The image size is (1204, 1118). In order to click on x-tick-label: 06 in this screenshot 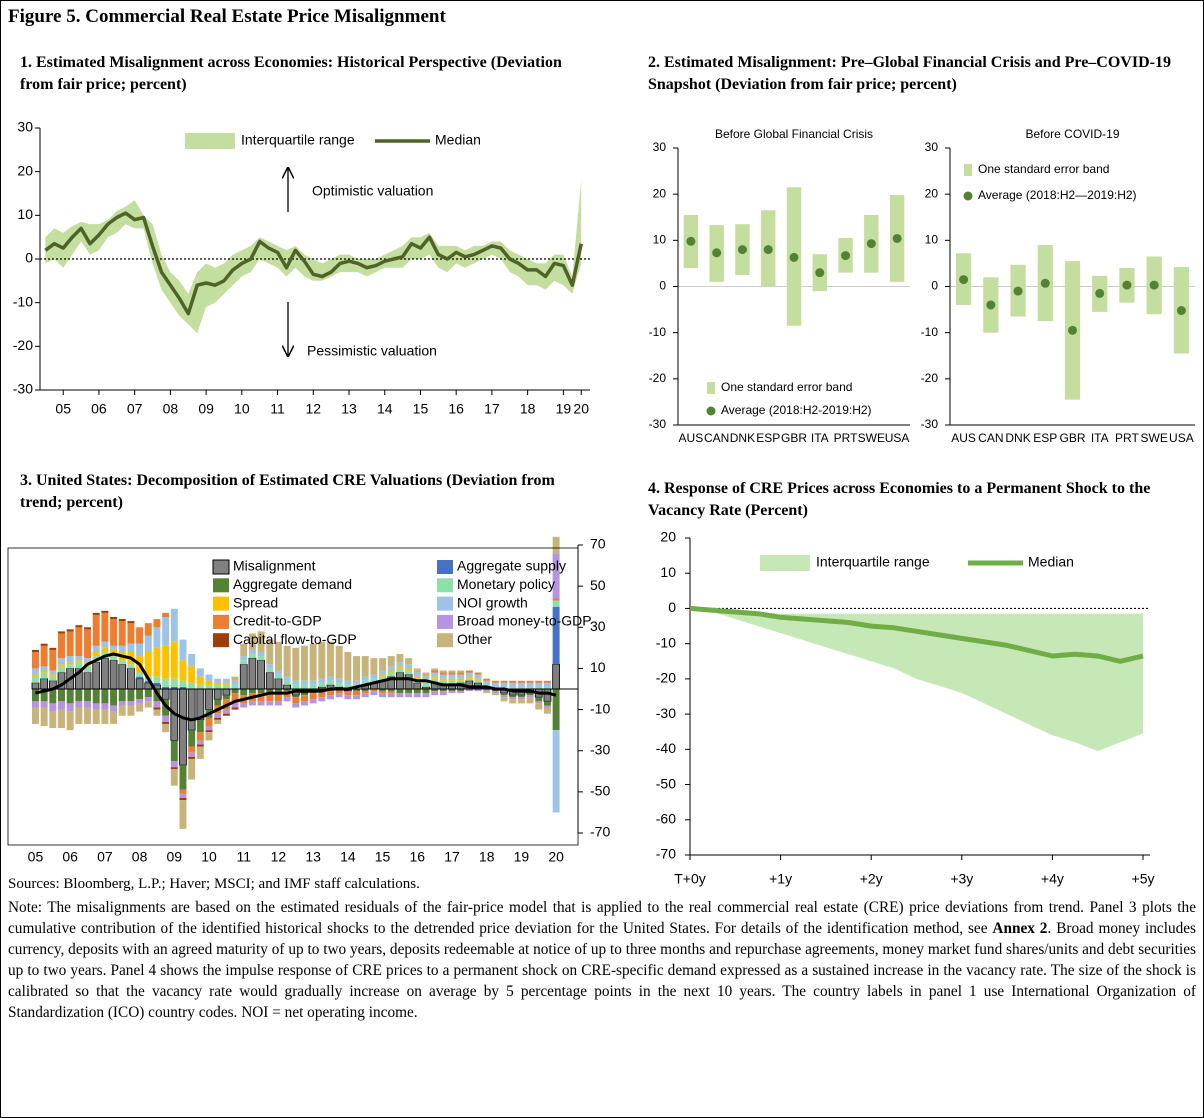, I will do `click(99, 409)`.